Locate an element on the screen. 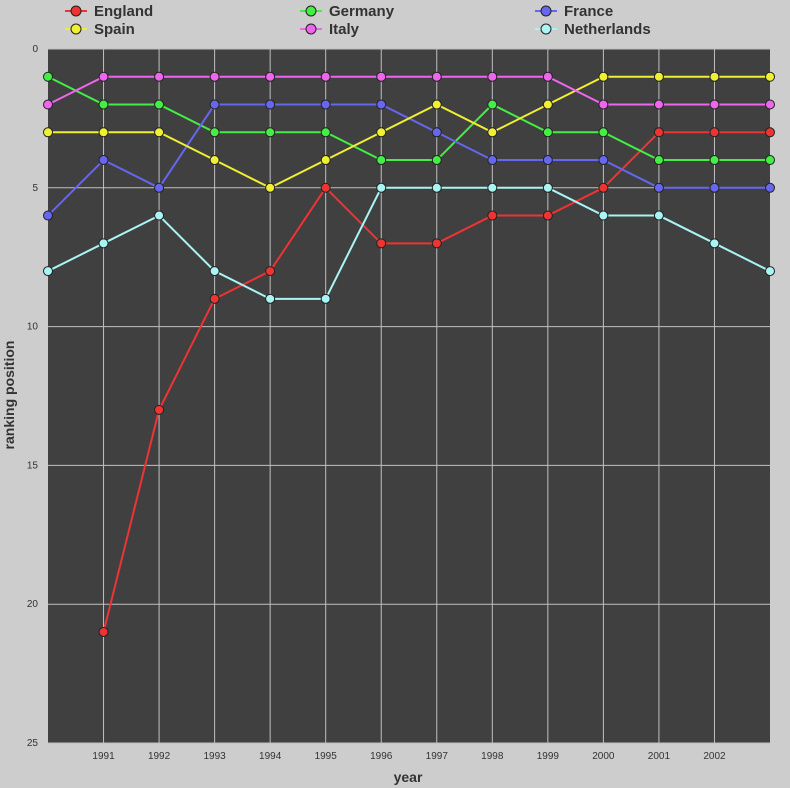 The width and height of the screenshot is (790, 788). series-line-germany is located at coordinates (408, 118).